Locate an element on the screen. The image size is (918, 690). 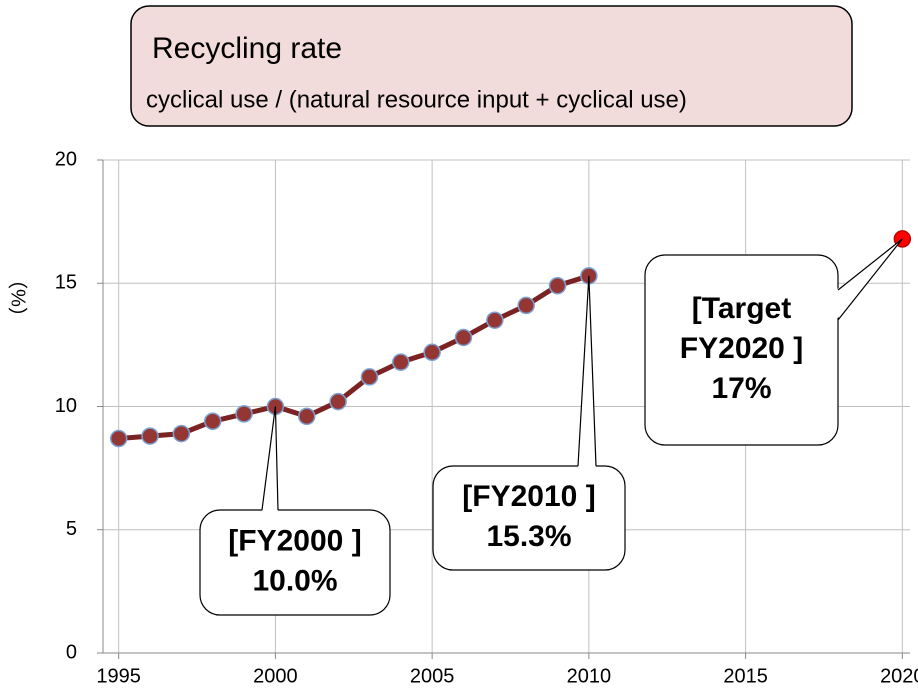
chart-title: Recycling rate is located at coordinates (247, 48).